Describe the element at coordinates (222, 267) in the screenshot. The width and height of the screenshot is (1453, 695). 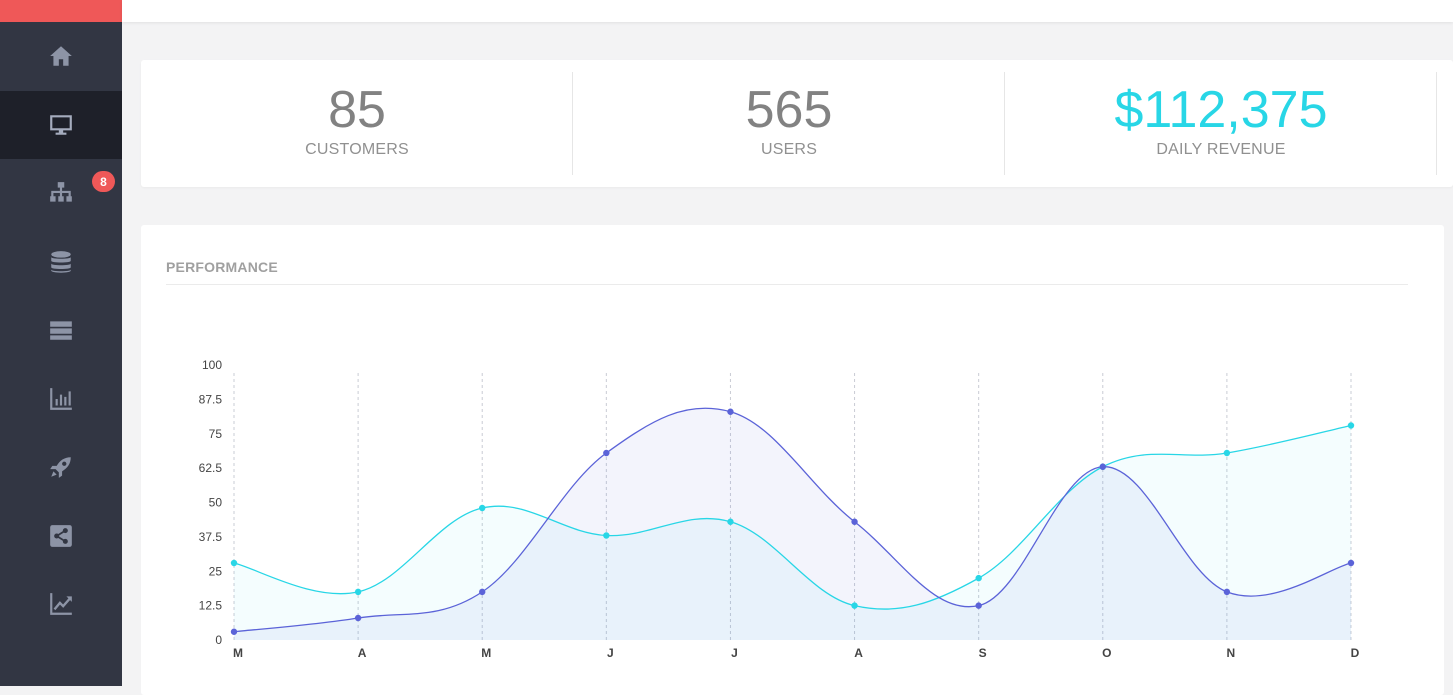
I see `panel-title: PERFORMANCE` at that location.